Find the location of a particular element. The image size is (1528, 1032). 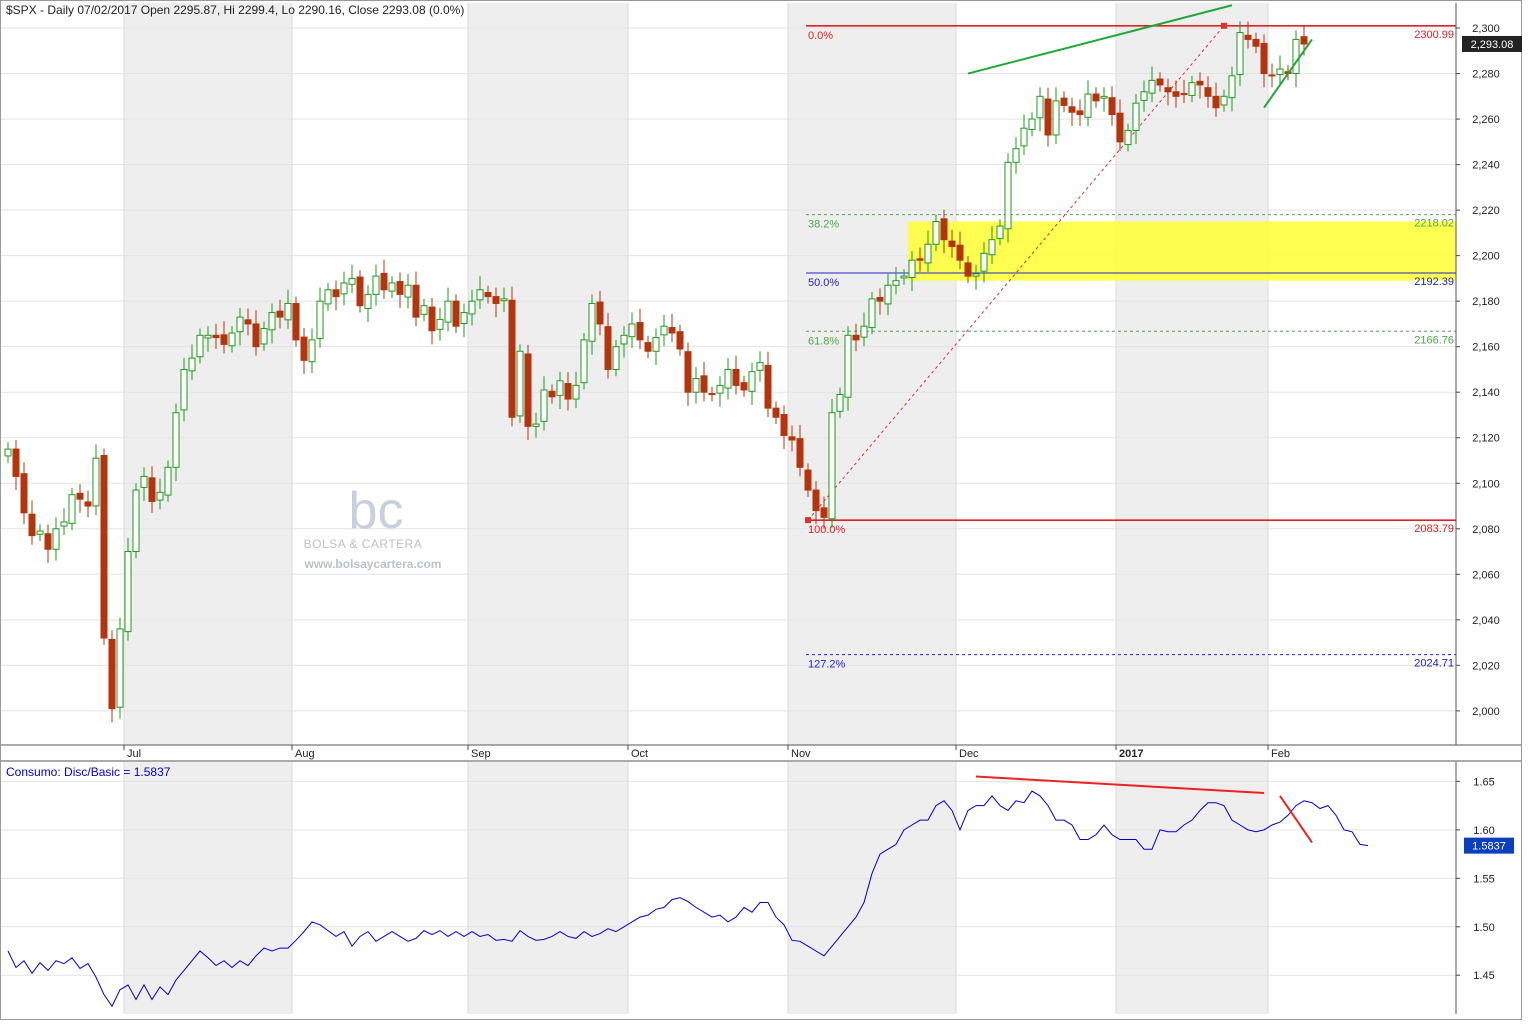

fib-level-value: 2300.99 is located at coordinates (1434, 35).